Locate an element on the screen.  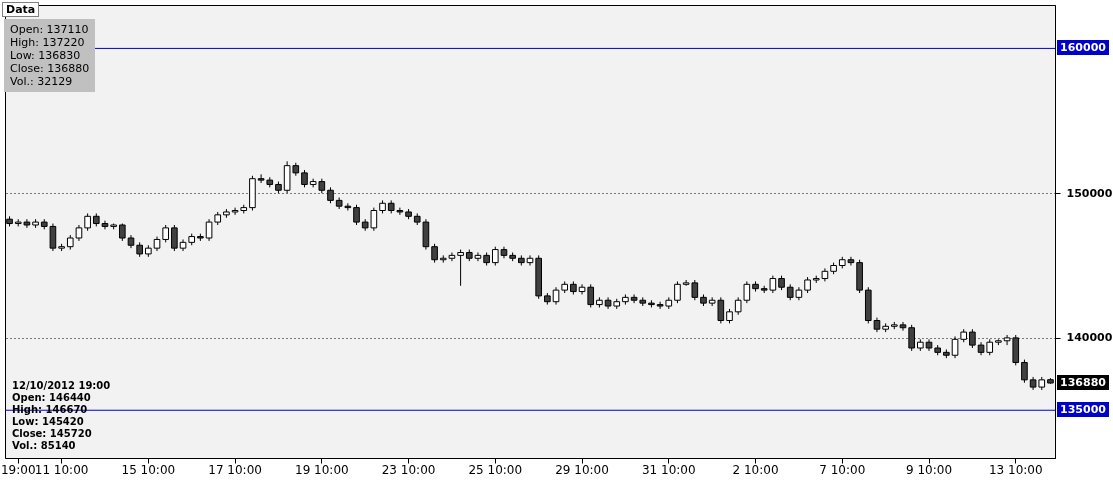
y-tick-label: 150000 is located at coordinates (1089, 193).